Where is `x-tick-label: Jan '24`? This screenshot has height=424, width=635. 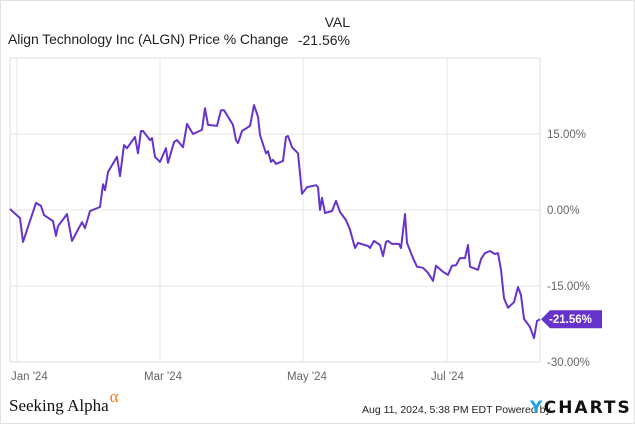
x-tick-label: Jan '24 is located at coordinates (29, 377).